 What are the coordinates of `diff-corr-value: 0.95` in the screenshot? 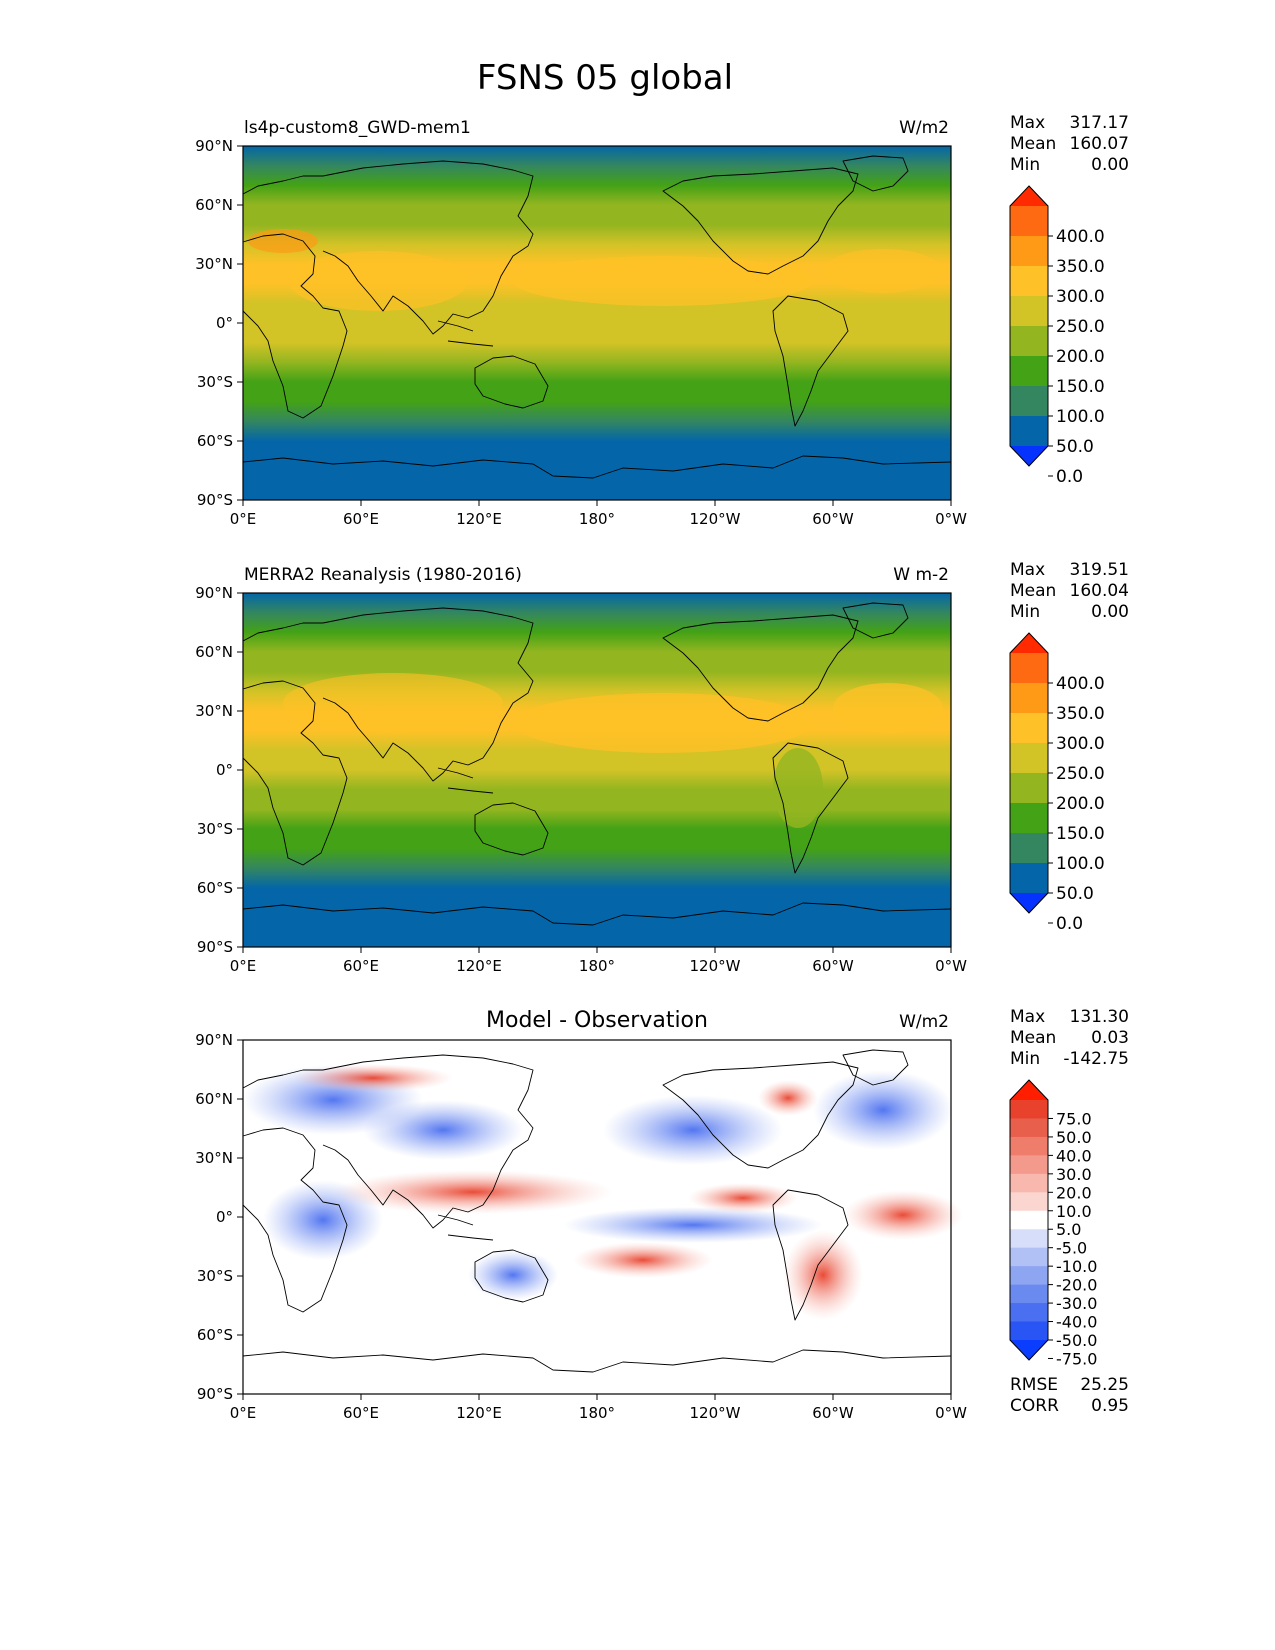 It's located at (1110, 1406).